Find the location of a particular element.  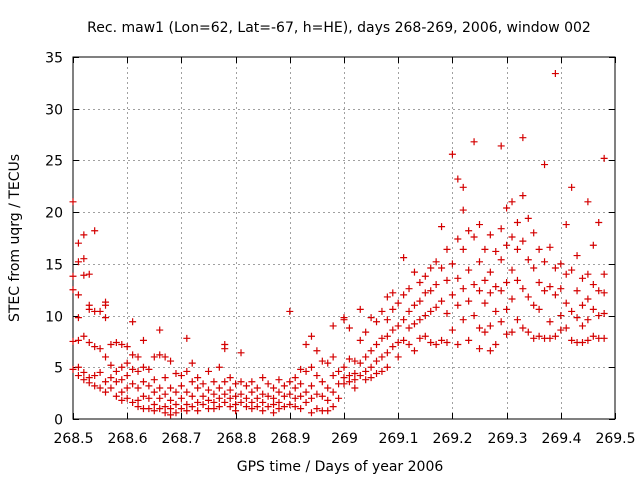

x-tick-label: 269.3 is located at coordinates (507, 439).